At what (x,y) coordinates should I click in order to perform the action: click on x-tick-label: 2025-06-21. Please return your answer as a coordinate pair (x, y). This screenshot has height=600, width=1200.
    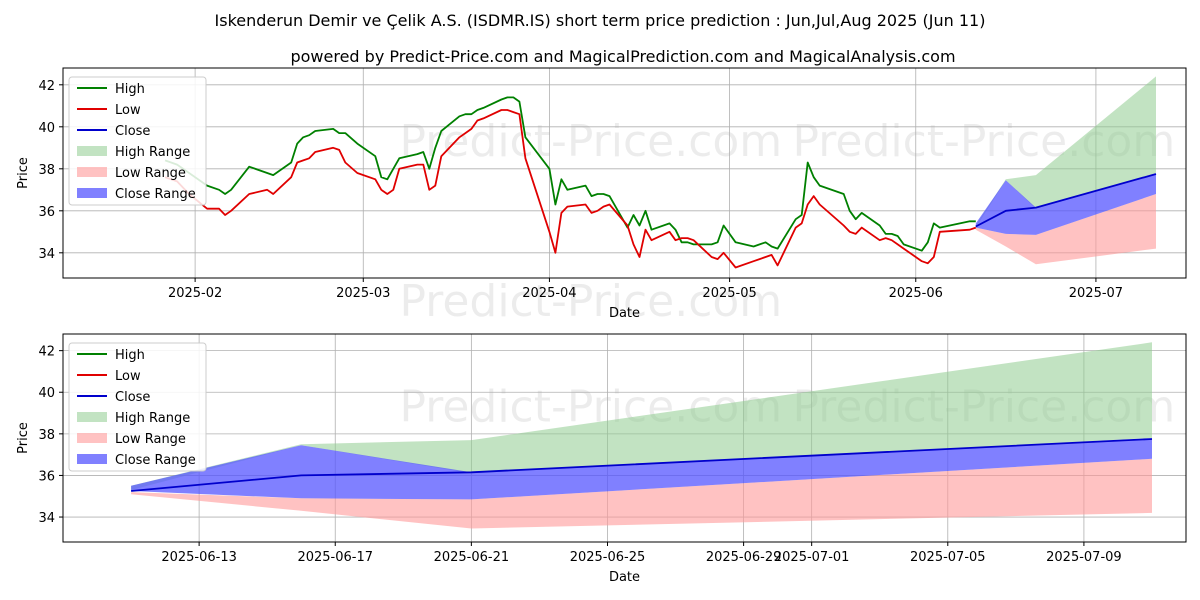
    Looking at the image, I should click on (472, 557).